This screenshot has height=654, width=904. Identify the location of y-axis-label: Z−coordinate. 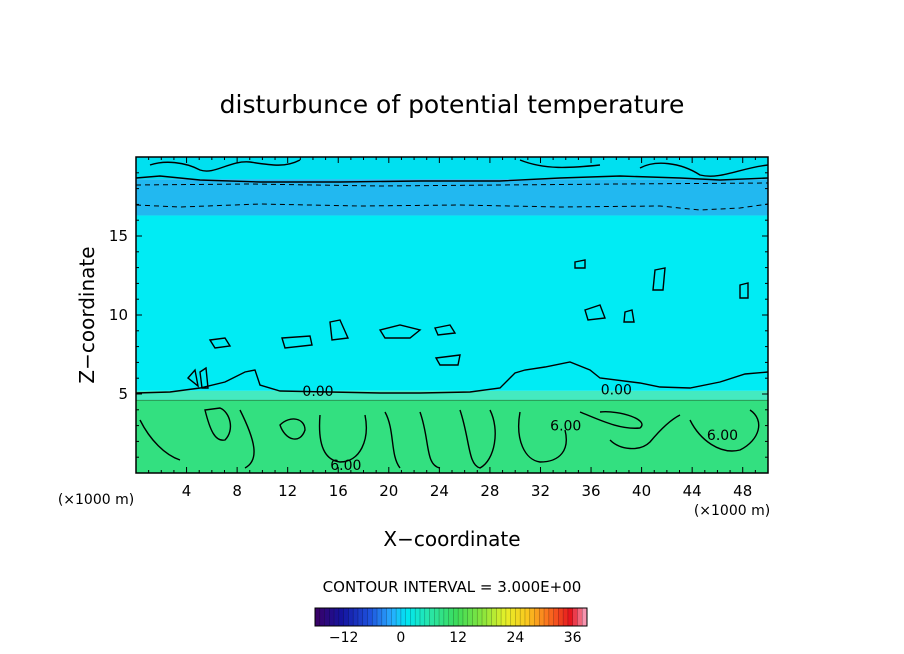
(87, 314).